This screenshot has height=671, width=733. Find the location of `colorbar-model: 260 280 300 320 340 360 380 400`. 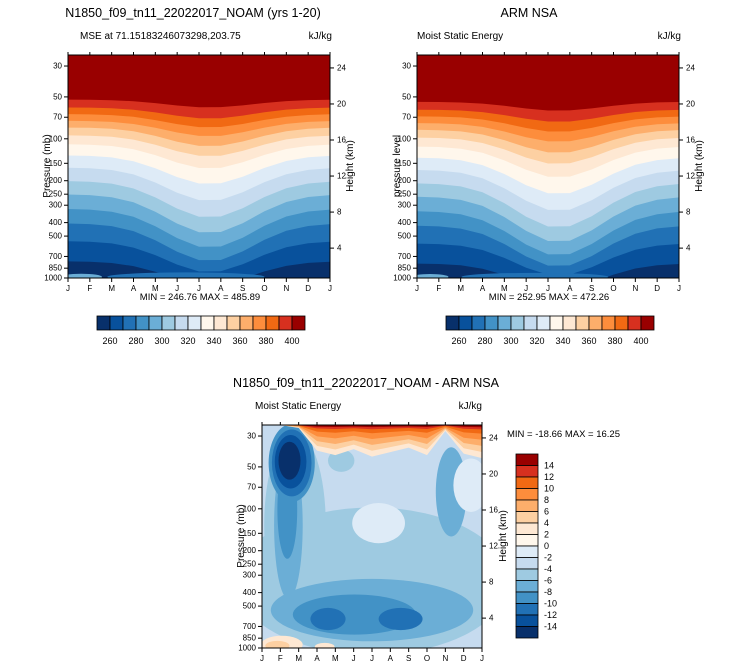

colorbar-model: 260 280 300 320 340 360 380 400 is located at coordinates (201, 330).